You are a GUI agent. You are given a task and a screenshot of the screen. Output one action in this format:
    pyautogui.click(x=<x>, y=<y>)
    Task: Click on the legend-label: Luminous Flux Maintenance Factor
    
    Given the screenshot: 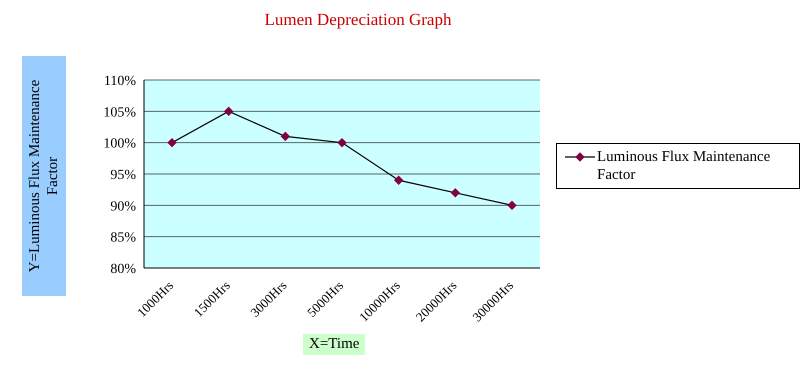 What is the action you would take?
    pyautogui.click(x=684, y=166)
    